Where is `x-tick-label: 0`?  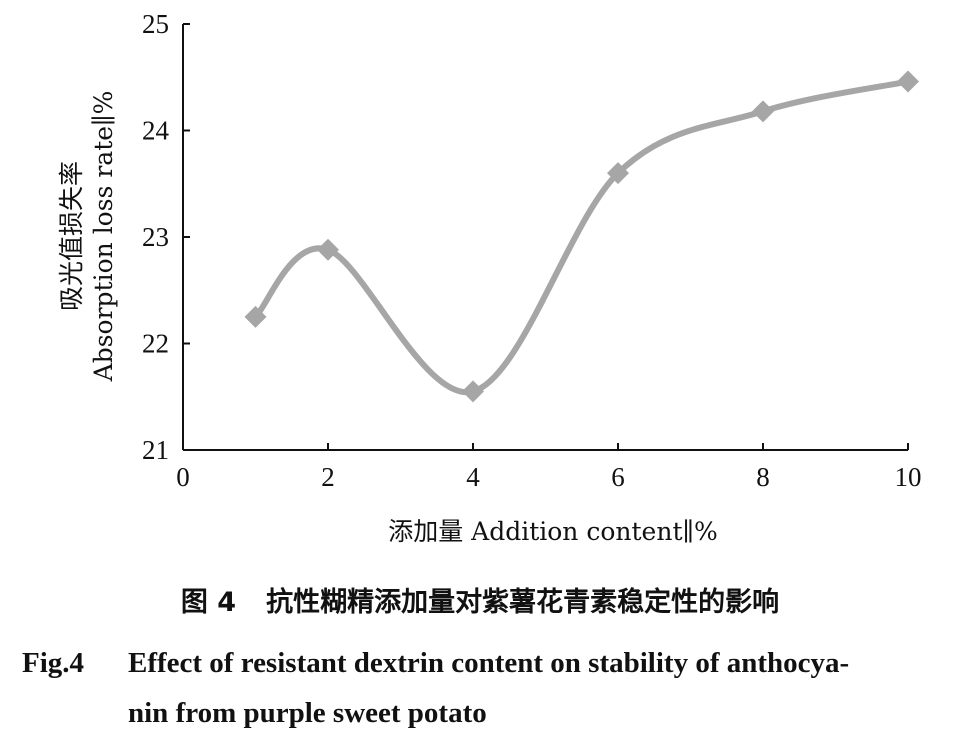
x-tick-label: 0 is located at coordinates (183, 477).